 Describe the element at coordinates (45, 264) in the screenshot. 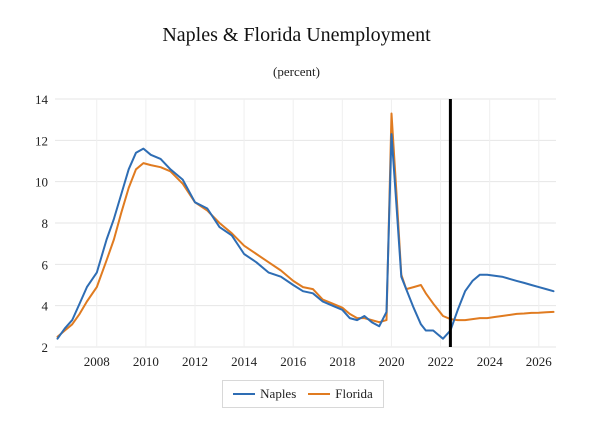

I see `y-tick-label: 6` at that location.